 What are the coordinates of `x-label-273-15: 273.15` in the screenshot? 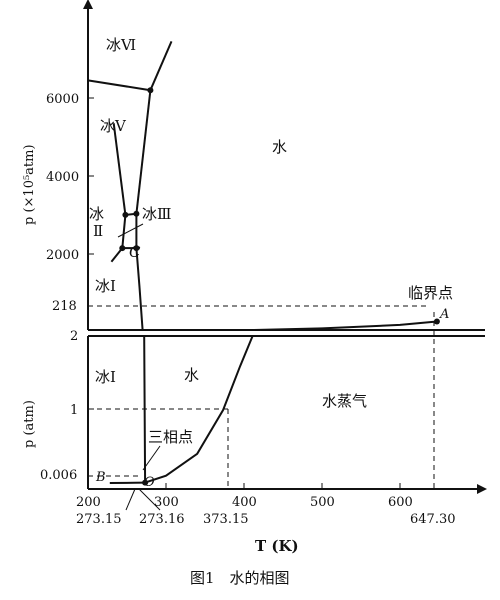 It's located at (99, 519).